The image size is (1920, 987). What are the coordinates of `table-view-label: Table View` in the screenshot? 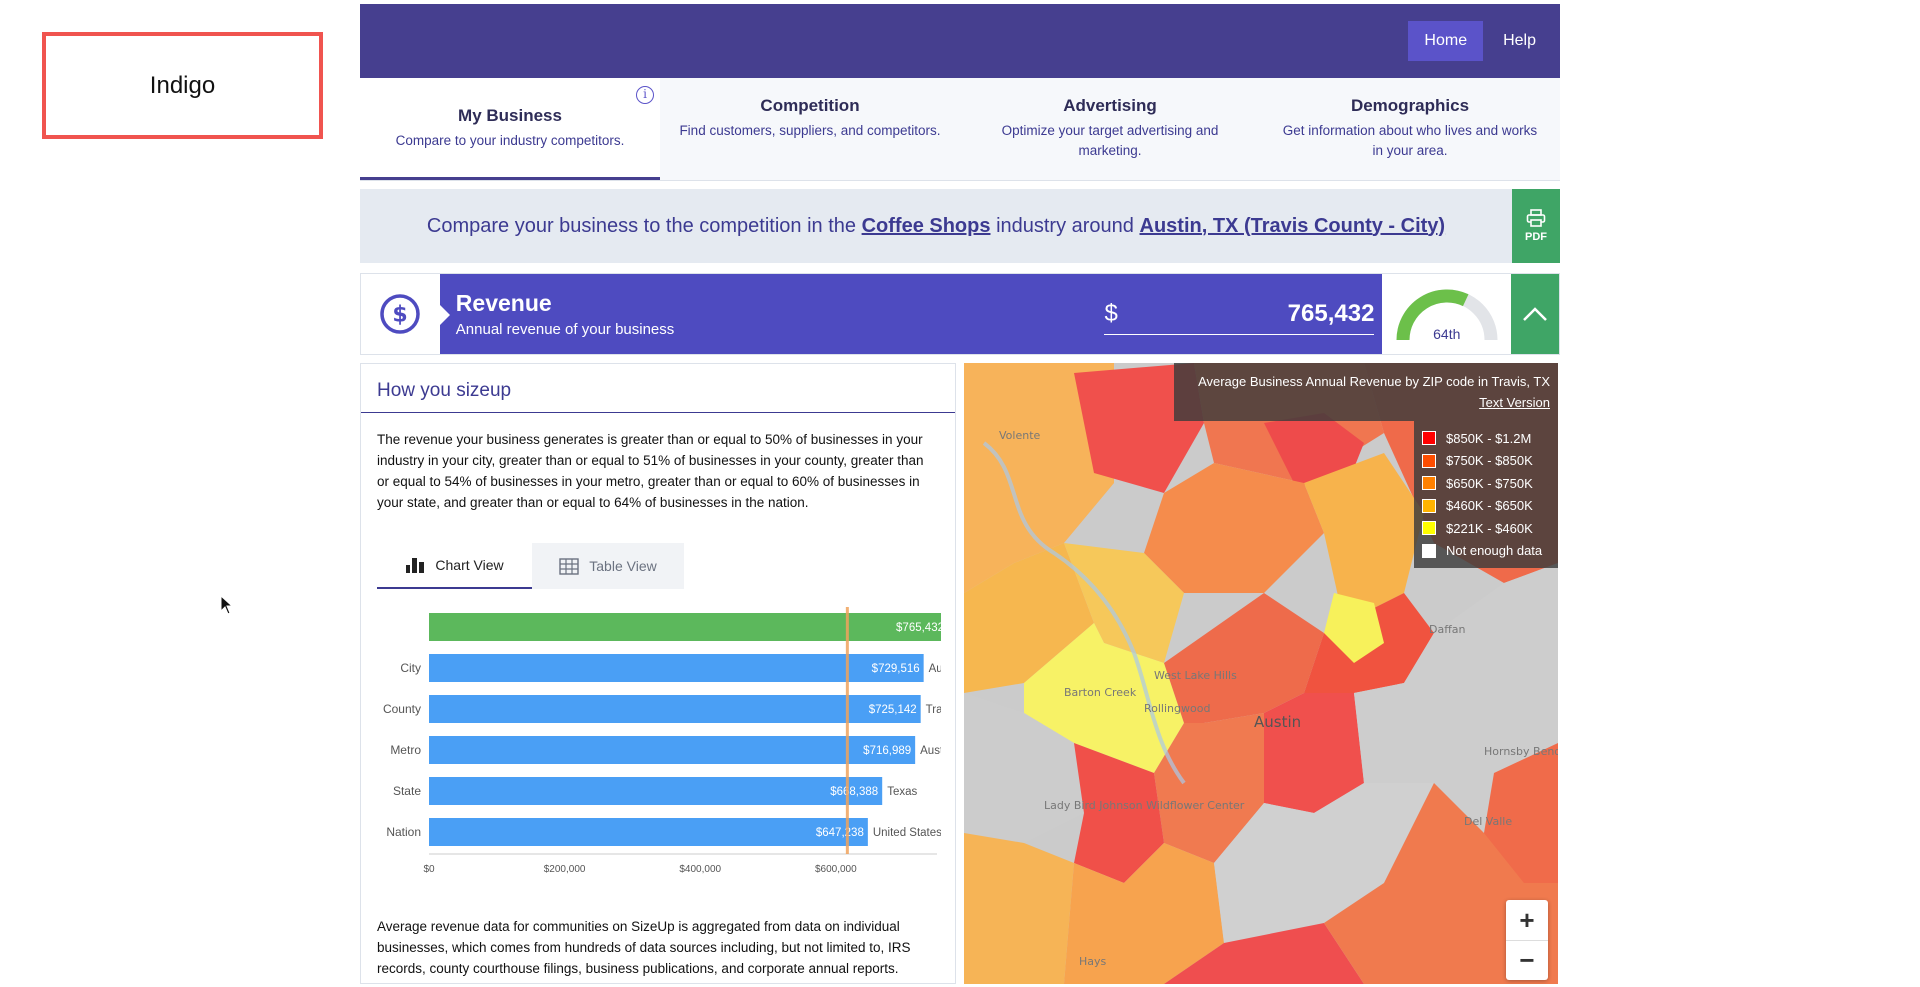 It's located at (623, 566).